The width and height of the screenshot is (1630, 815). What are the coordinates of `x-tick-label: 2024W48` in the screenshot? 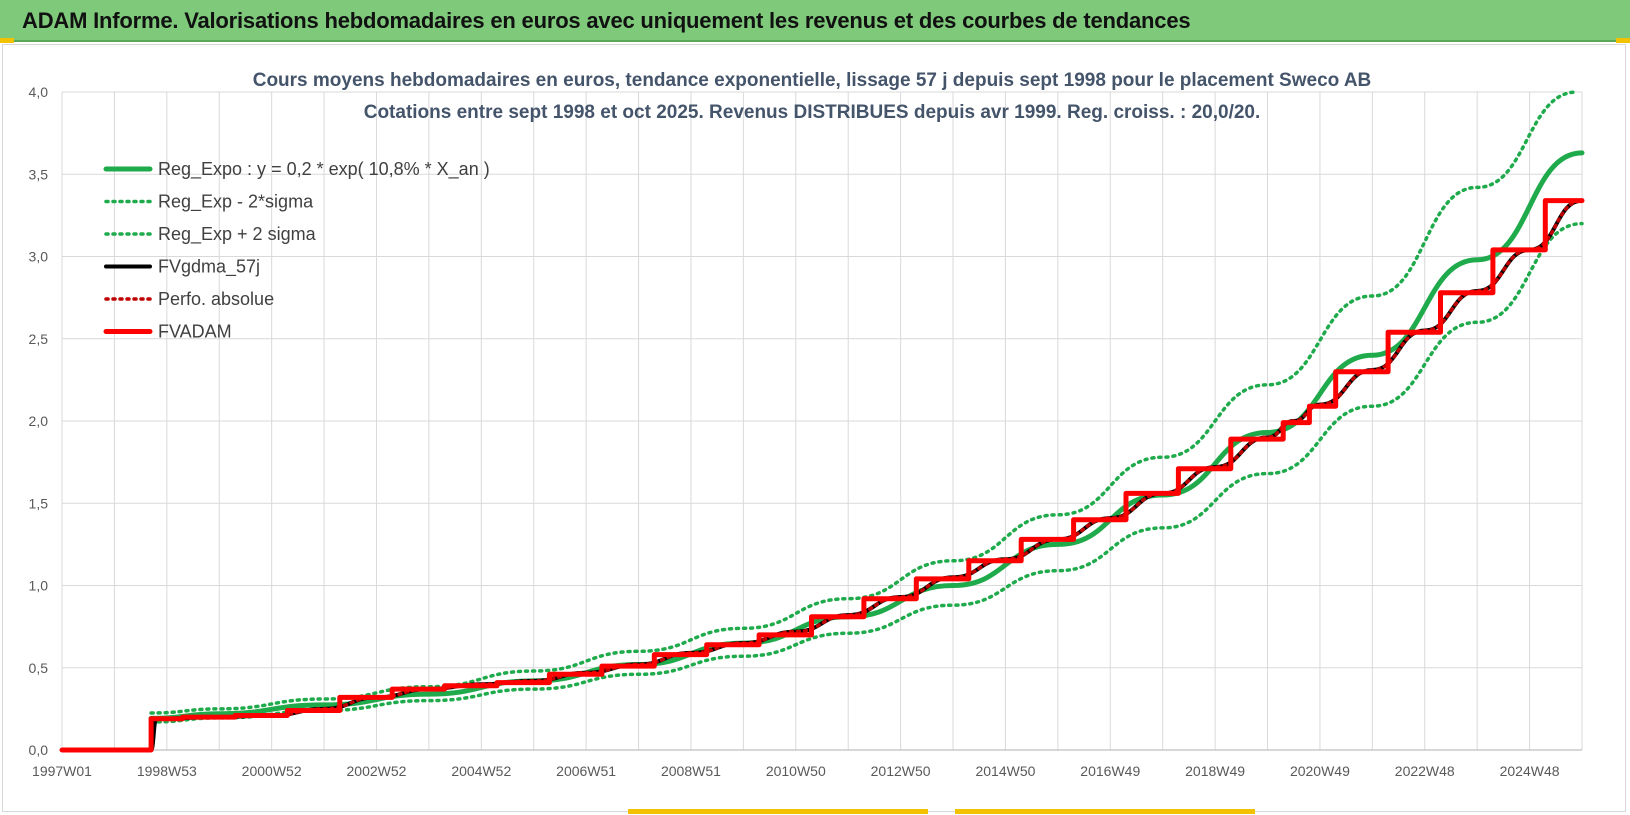 It's located at (1530, 771).